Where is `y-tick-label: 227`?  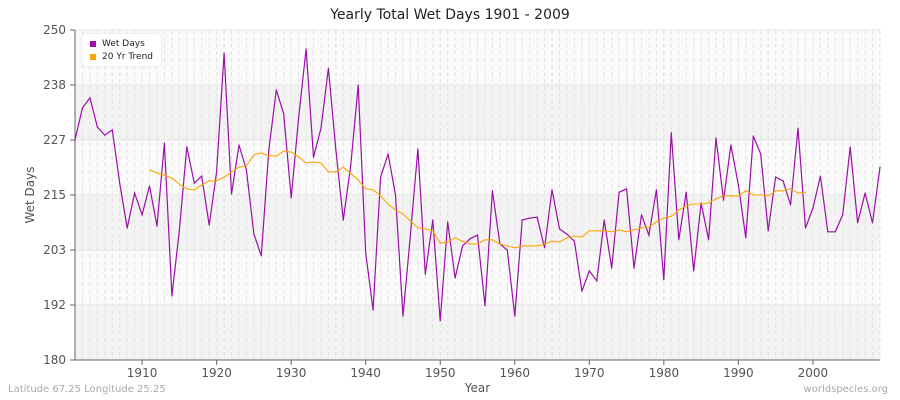 y-tick-label: 227 is located at coordinates (54, 140).